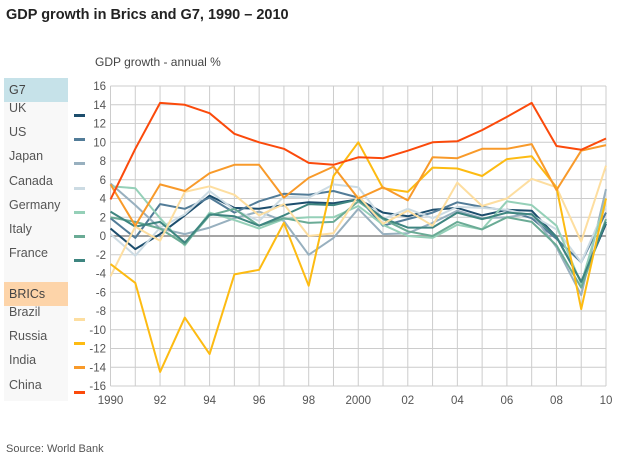  I want to click on legend-swatch-france, so click(79, 261).